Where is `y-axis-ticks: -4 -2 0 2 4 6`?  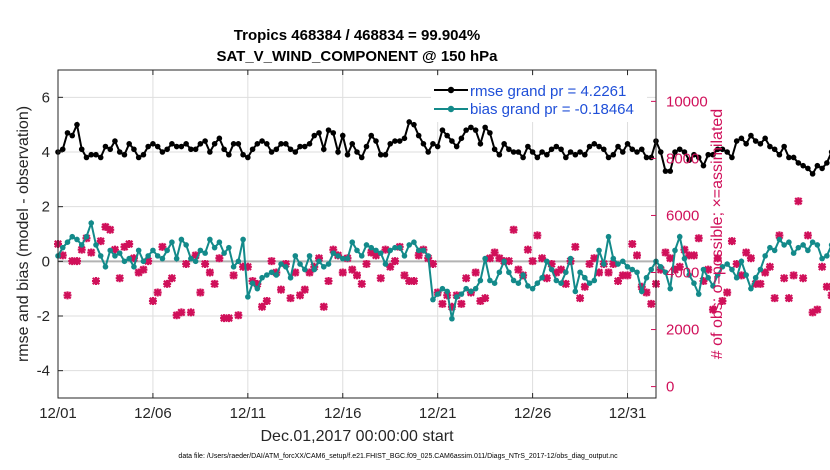
y-axis-ticks: -4 -2 0 2 4 6 is located at coordinates (50, 234).